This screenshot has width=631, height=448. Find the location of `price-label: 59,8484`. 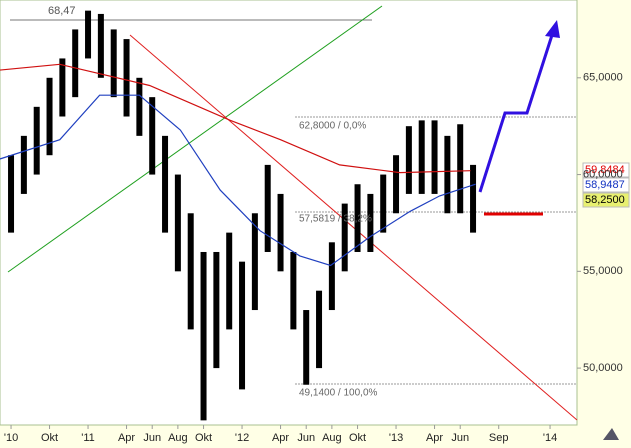

price-label: 59,8484 is located at coordinates (605, 170).